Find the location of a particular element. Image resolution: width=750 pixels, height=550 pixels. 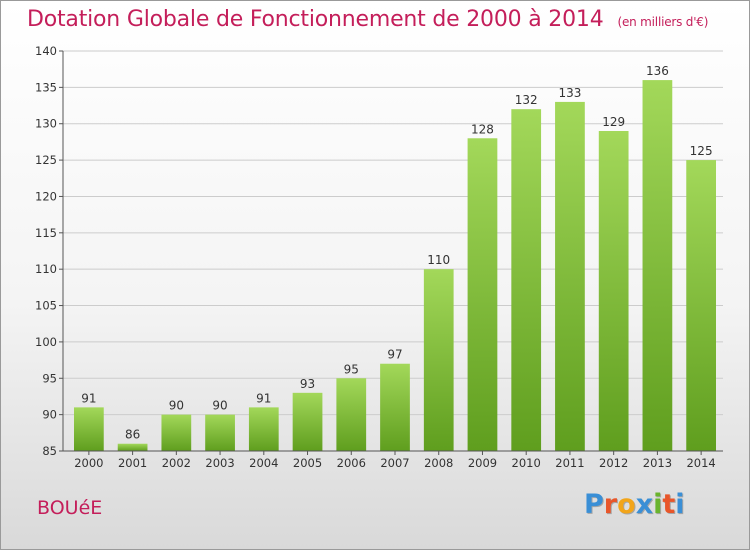

value-label-2007: 97 is located at coordinates (394, 355).